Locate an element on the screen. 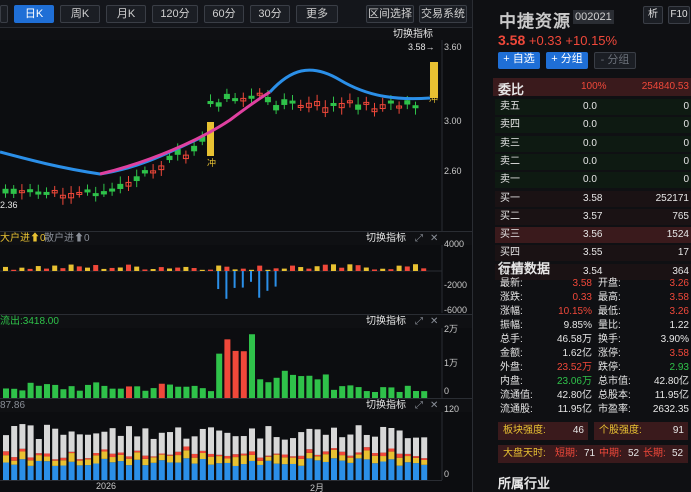 Image resolution: width=691 pixels, height=492 pixels. panel3-switch-button: 切换指标 is located at coordinates (386, 321).